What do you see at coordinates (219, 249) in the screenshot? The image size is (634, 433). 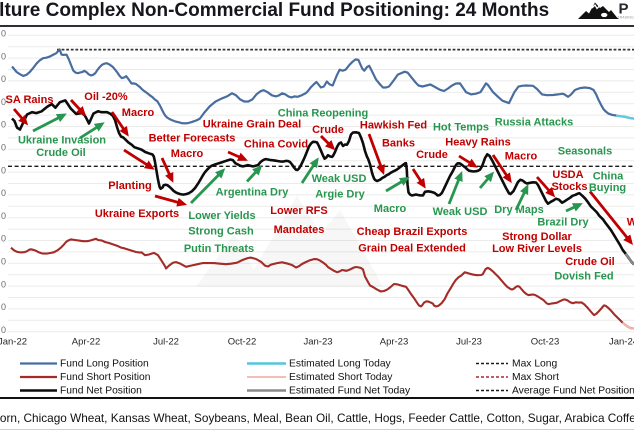 I see `svg-text: Putin Threats` at bounding box center [219, 249].